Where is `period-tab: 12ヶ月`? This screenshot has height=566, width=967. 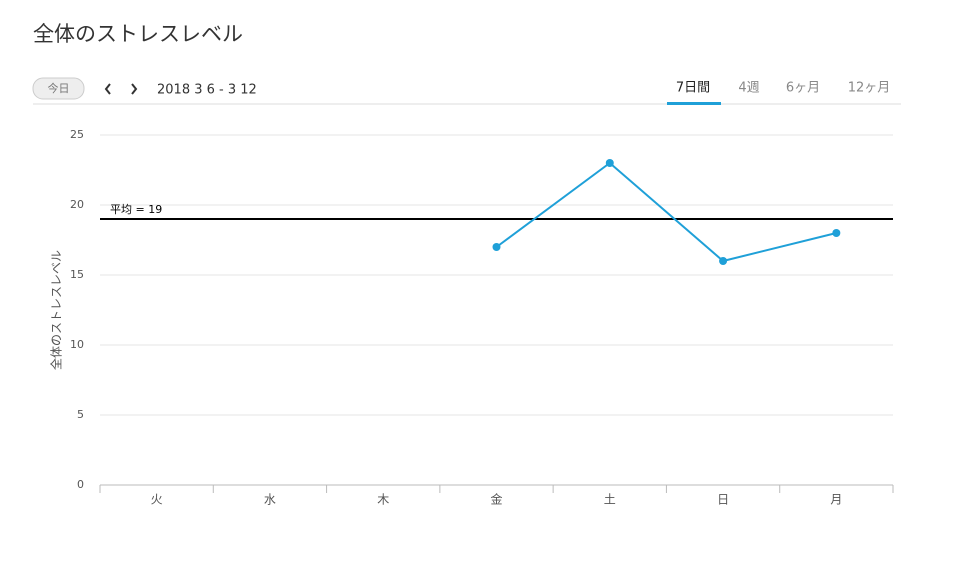
period-tab: 12ヶ月 is located at coordinates (869, 88).